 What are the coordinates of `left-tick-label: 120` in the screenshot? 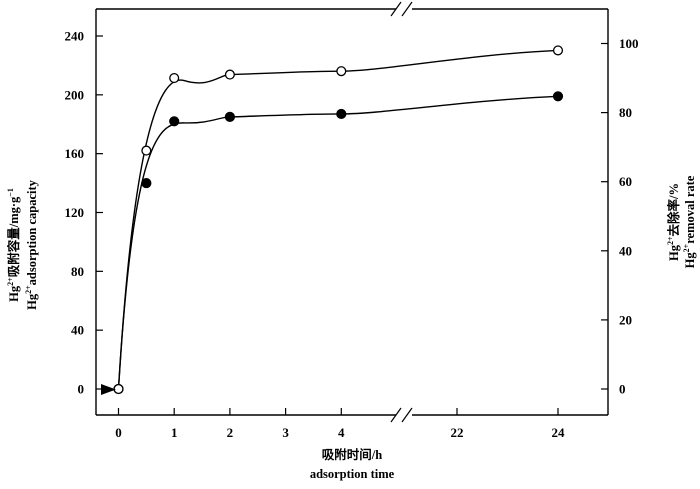 It's located at (75, 212).